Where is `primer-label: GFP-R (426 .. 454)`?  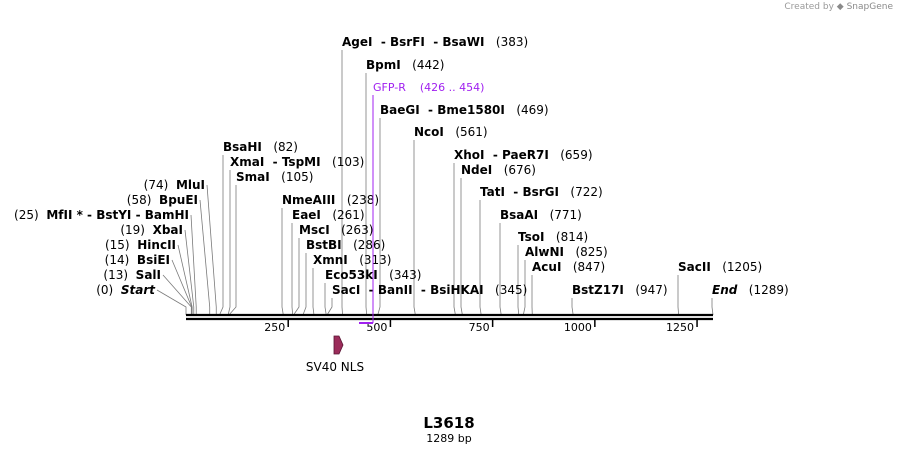
primer-label: GFP-R (426 .. 454) is located at coordinates (428, 87).